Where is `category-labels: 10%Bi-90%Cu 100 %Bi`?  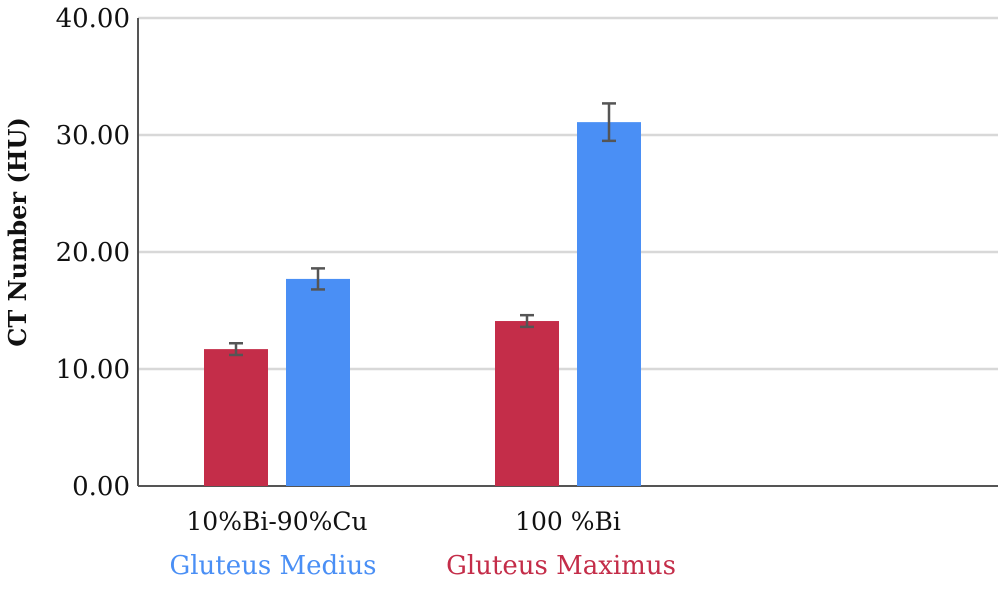 category-labels: 10%Bi-90%Cu 100 %Bi is located at coordinates (403, 521).